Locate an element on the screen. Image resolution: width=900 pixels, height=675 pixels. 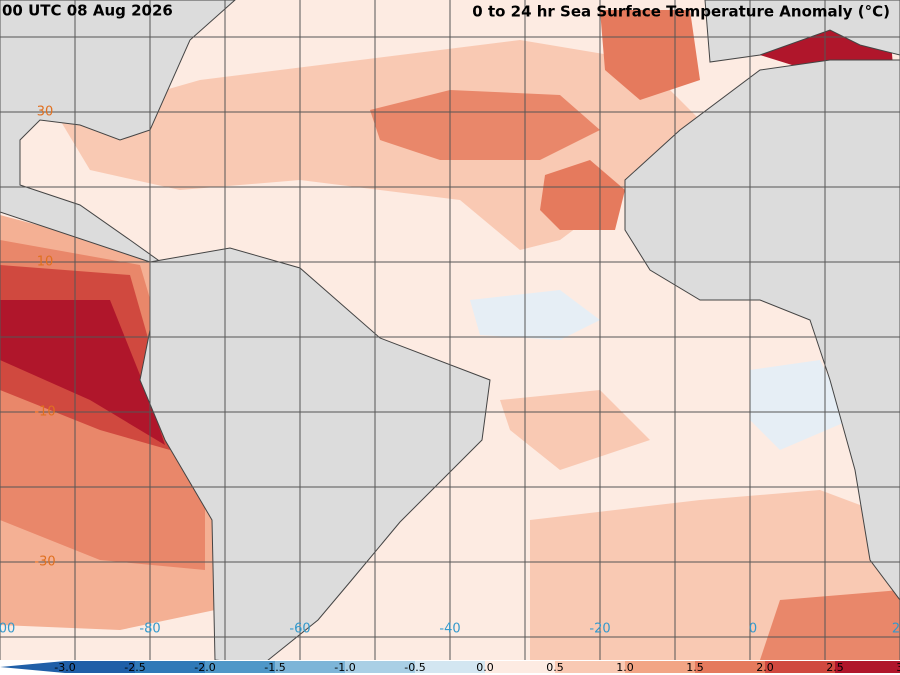
valid-time: 00 UTC 08 Aug 2026 is located at coordinates (87, 11).